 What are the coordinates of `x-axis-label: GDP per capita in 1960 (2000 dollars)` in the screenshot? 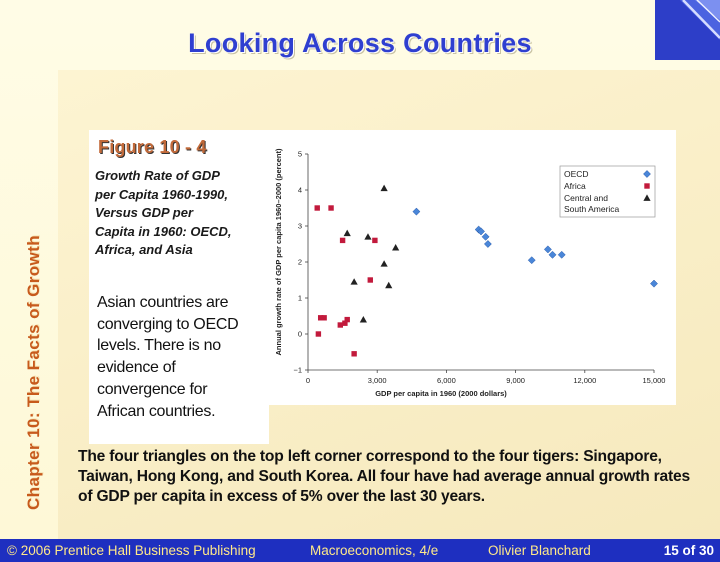 It's located at (441, 393).